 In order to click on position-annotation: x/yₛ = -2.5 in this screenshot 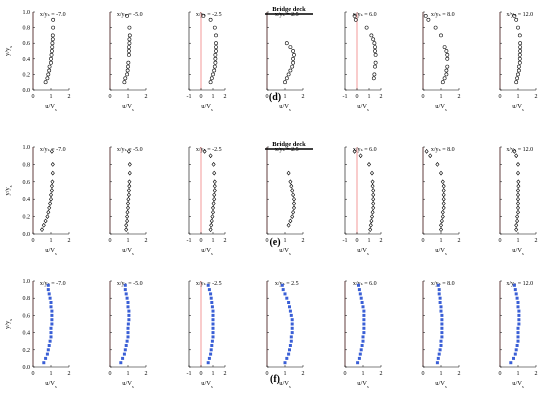, I will do `click(209, 15)`.